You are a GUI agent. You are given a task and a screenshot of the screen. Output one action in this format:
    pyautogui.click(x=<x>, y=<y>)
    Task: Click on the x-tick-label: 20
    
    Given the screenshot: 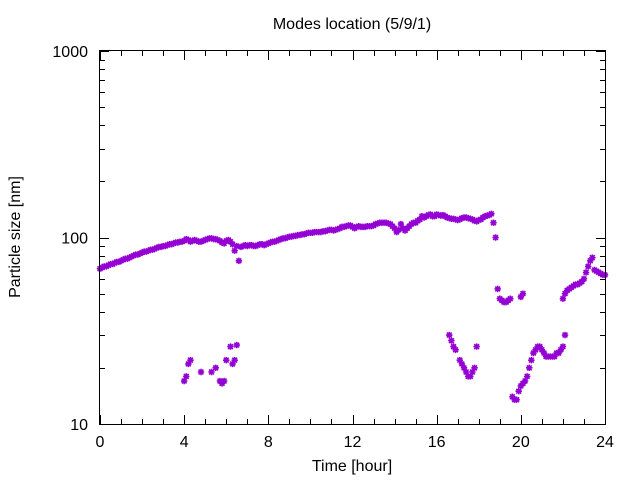 What is the action you would take?
    pyautogui.click(x=521, y=442)
    